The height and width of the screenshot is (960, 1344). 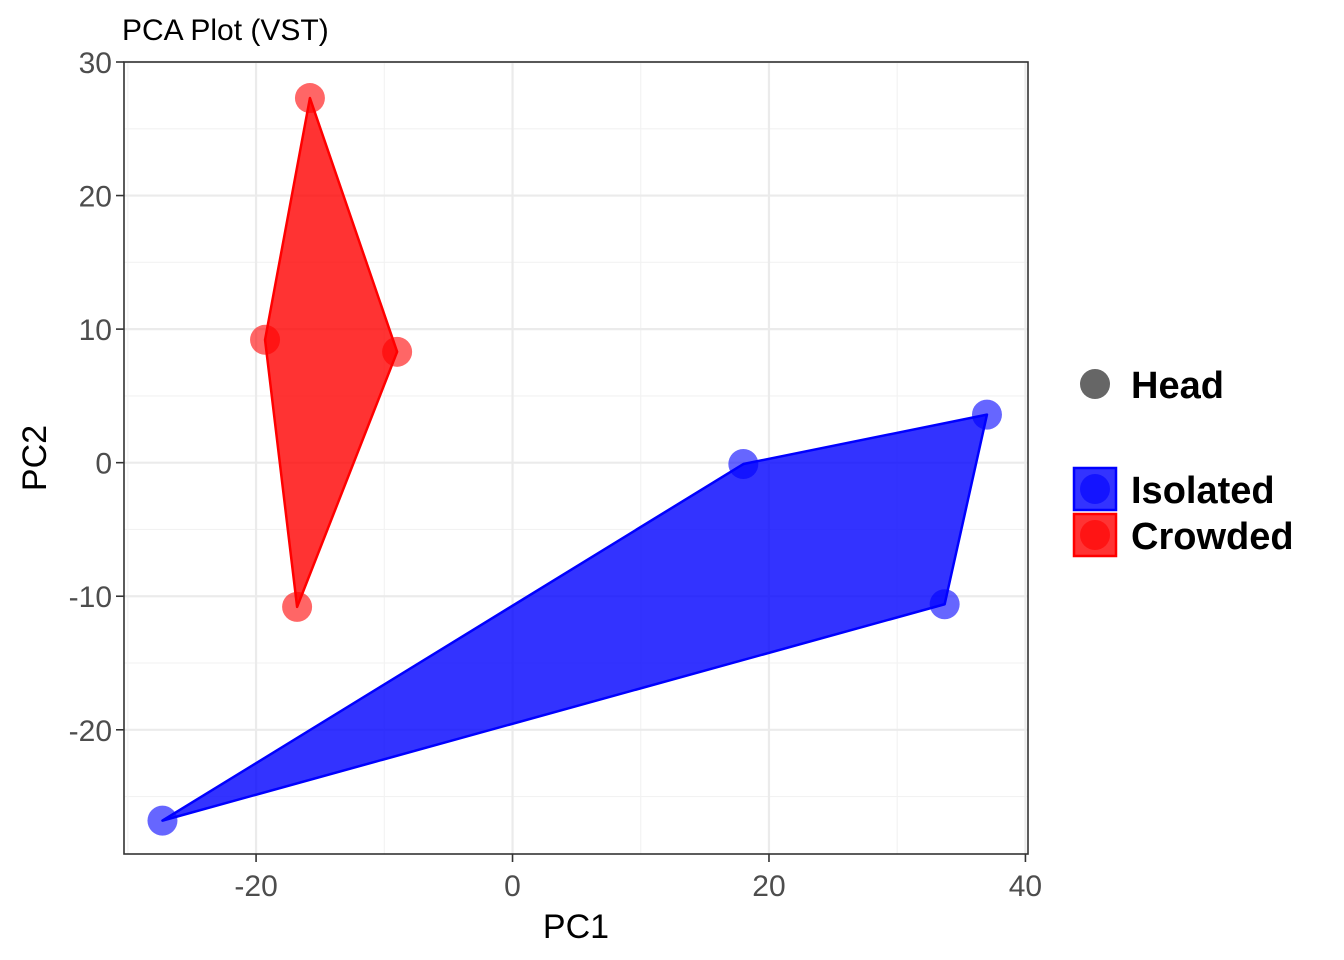 I want to click on x-tick-label: 40, so click(x=1025, y=886).